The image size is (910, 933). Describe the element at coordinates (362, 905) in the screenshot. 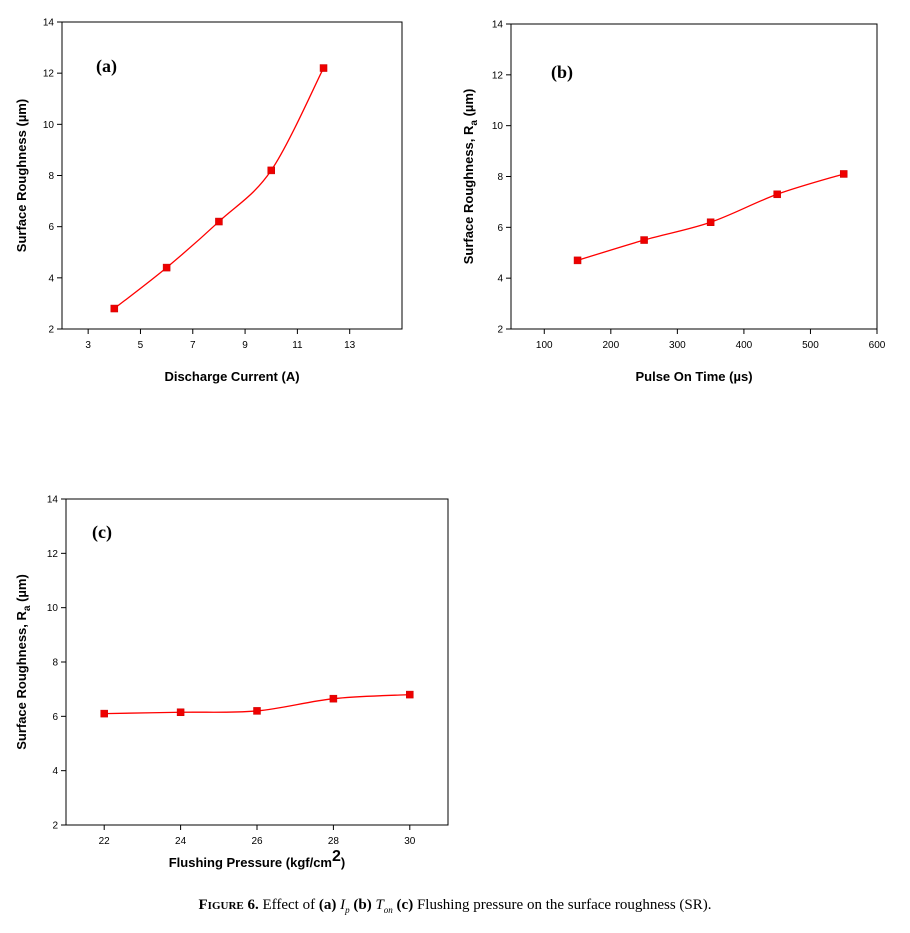

I see `caption-b: (b)` at that location.